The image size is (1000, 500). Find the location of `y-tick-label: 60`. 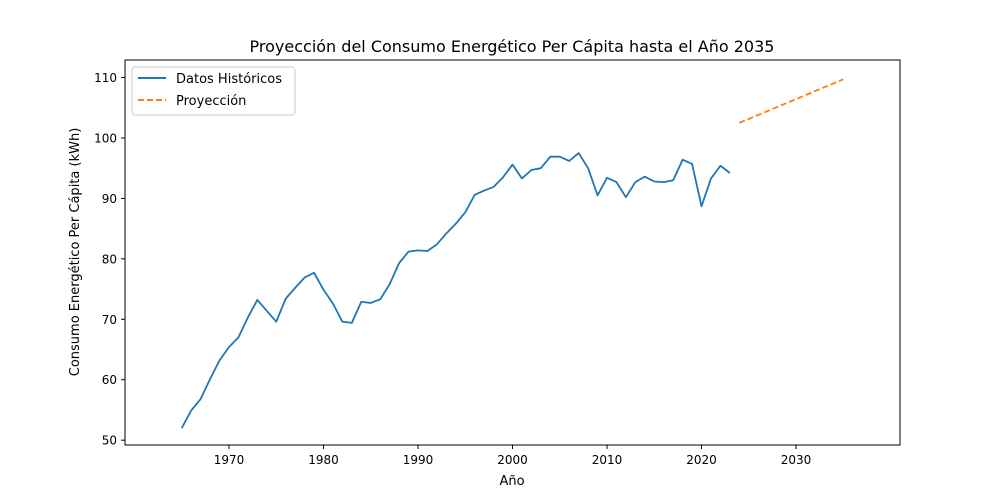

y-tick-label: 60 is located at coordinates (109, 380).